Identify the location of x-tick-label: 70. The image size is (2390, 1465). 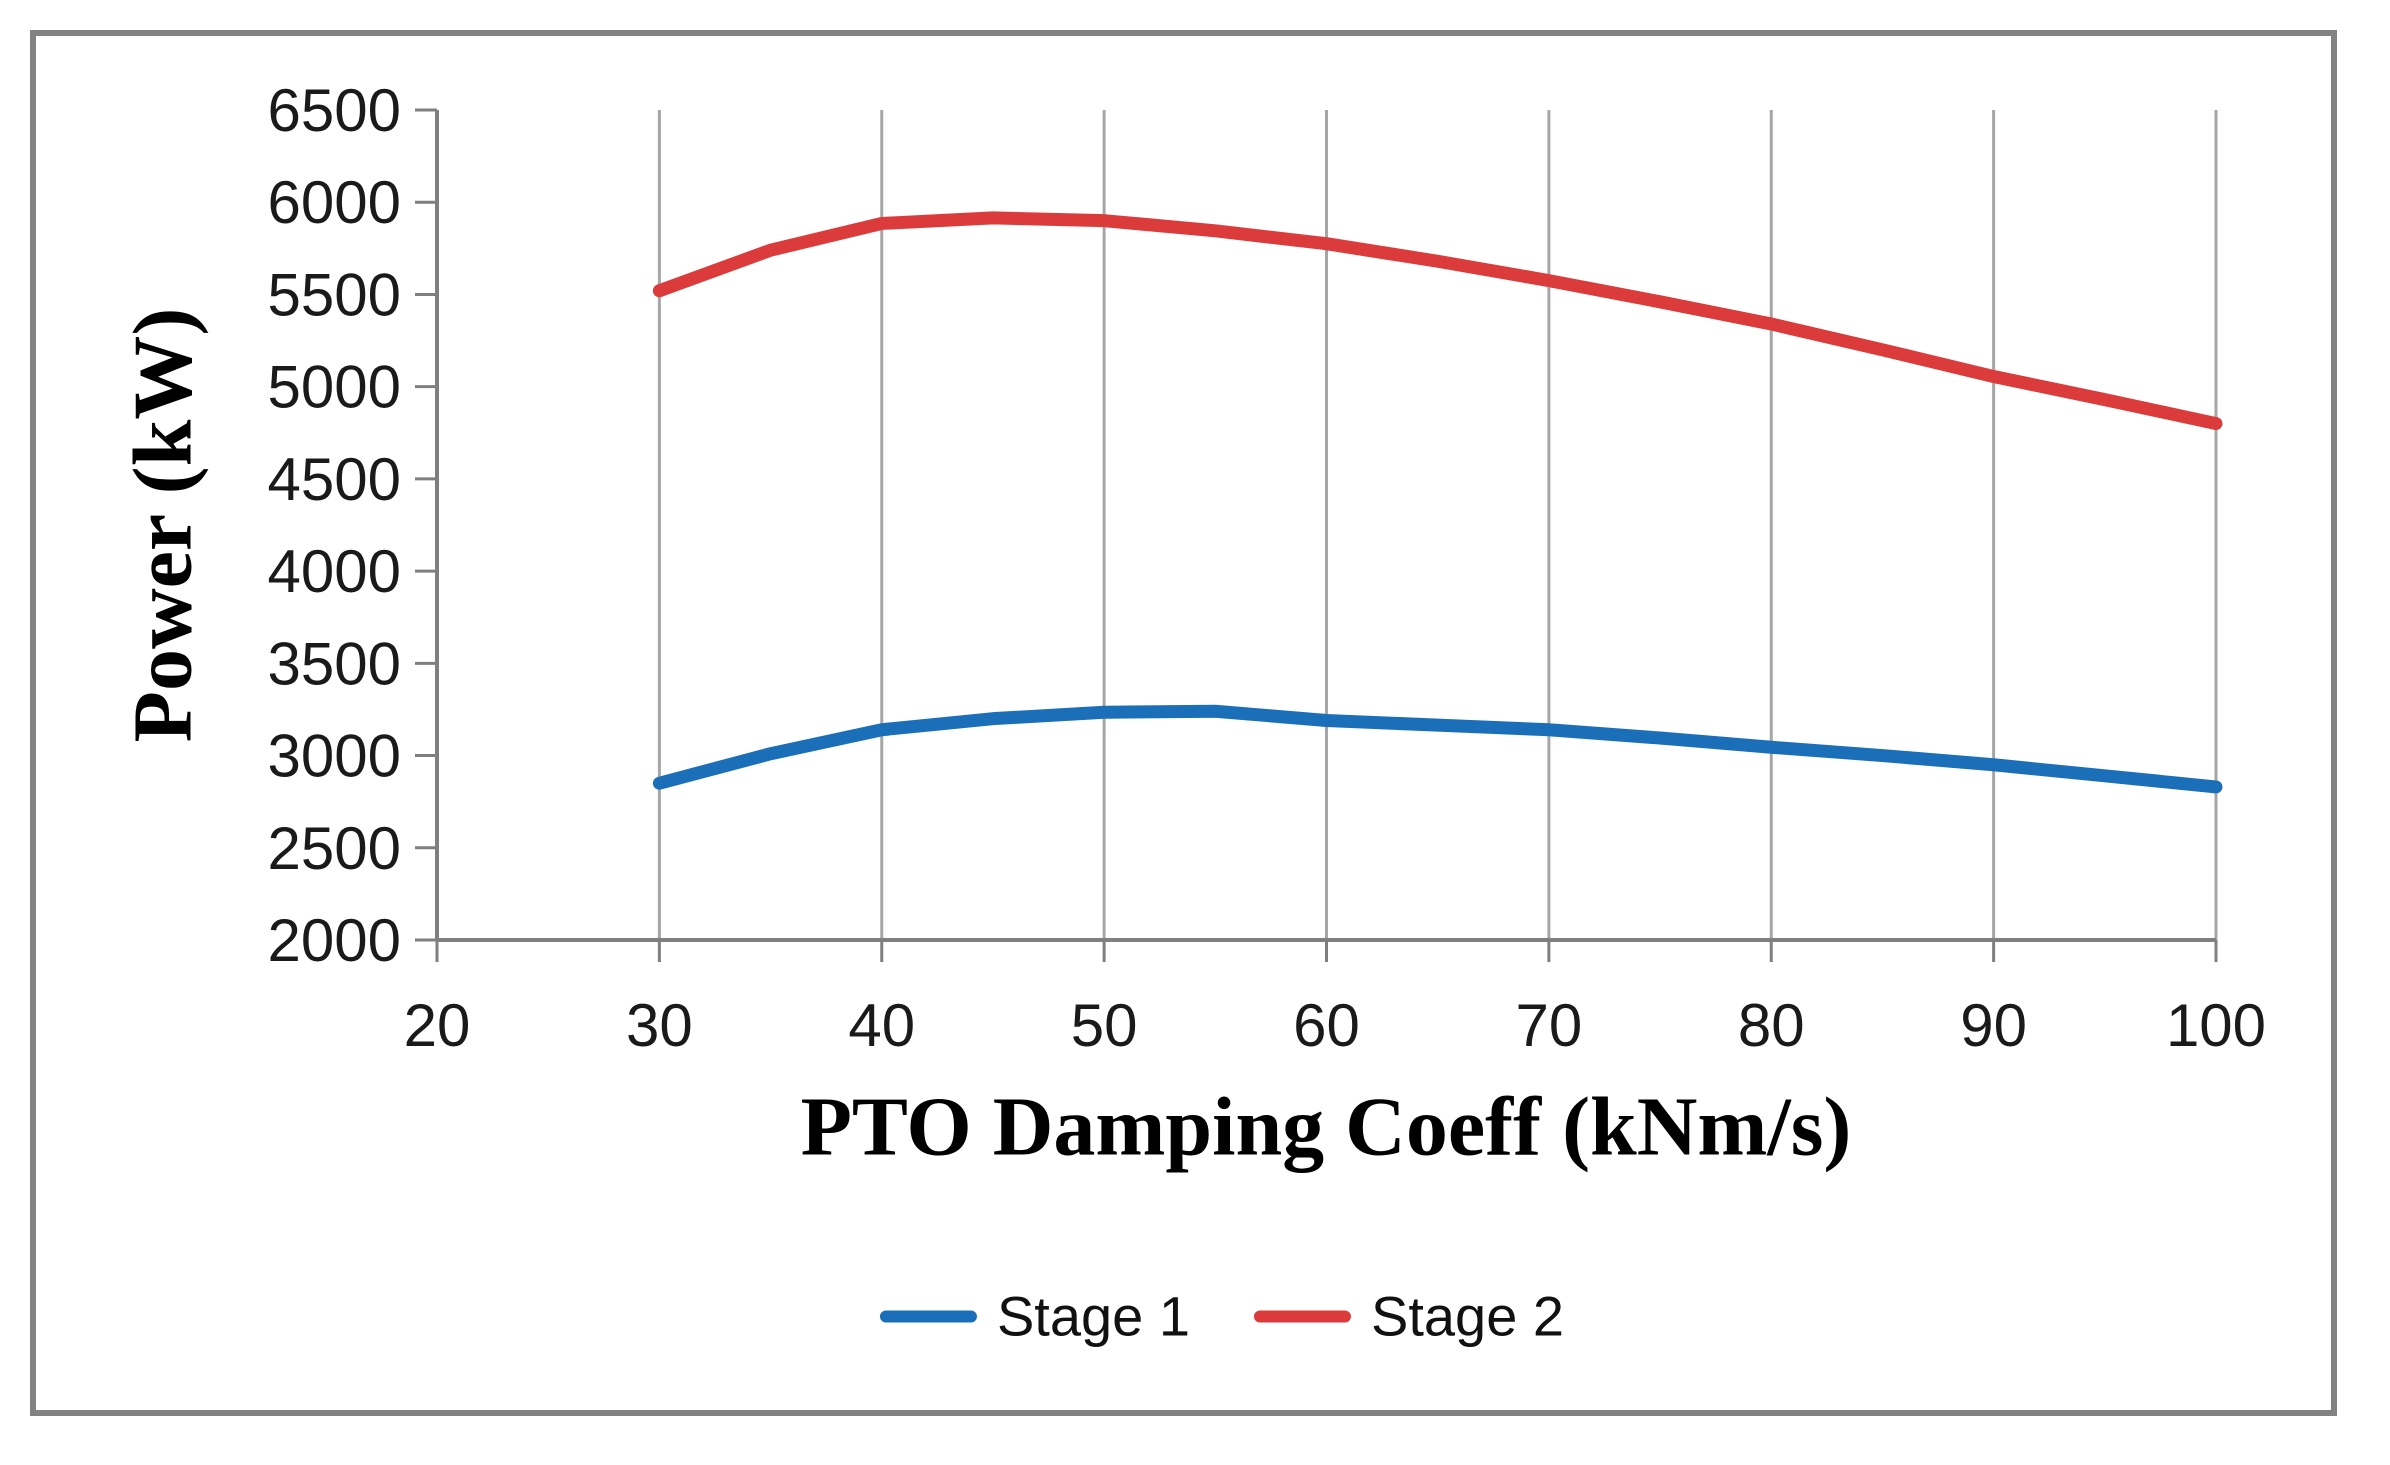
(1549, 1025).